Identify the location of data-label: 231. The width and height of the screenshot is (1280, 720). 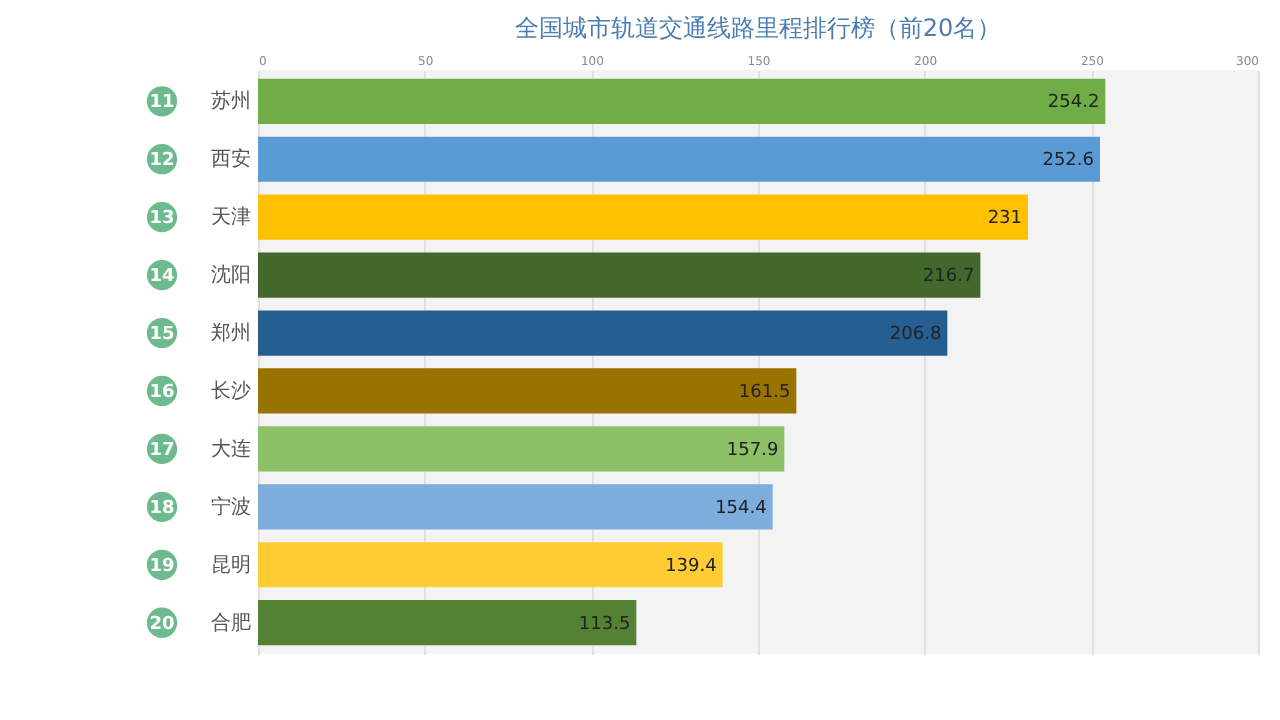
(1004, 219).